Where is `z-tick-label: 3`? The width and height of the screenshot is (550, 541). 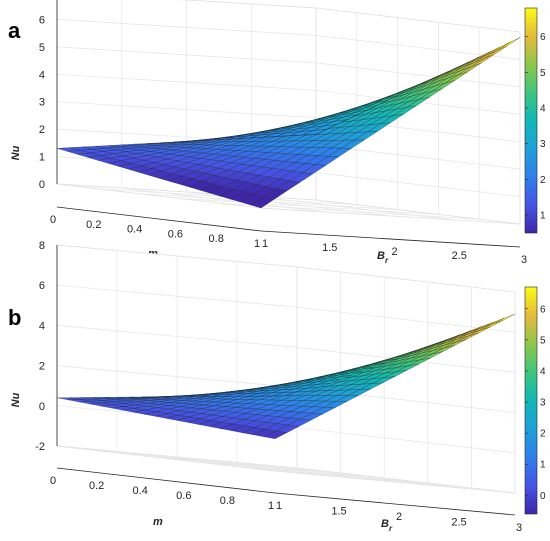
z-tick-label: 3 is located at coordinates (42, 103).